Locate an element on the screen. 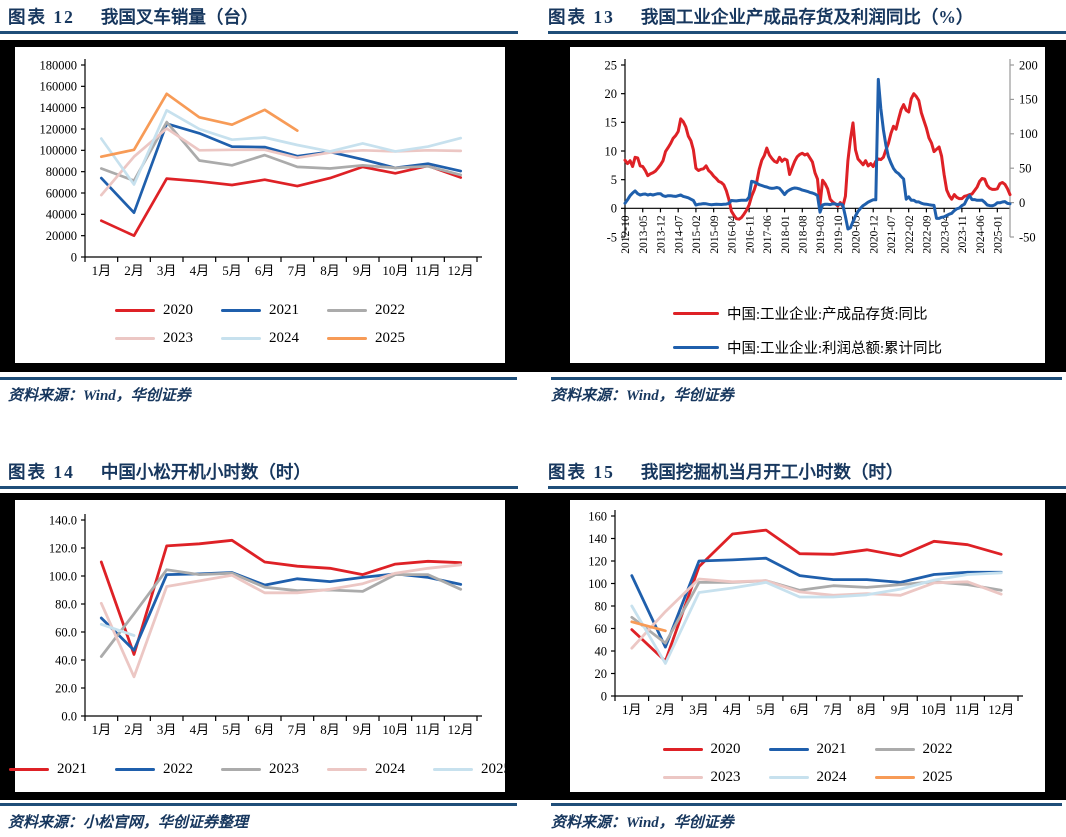 The width and height of the screenshot is (1066, 837). x-tick-label: 2018-01 is located at coordinates (786, 234).